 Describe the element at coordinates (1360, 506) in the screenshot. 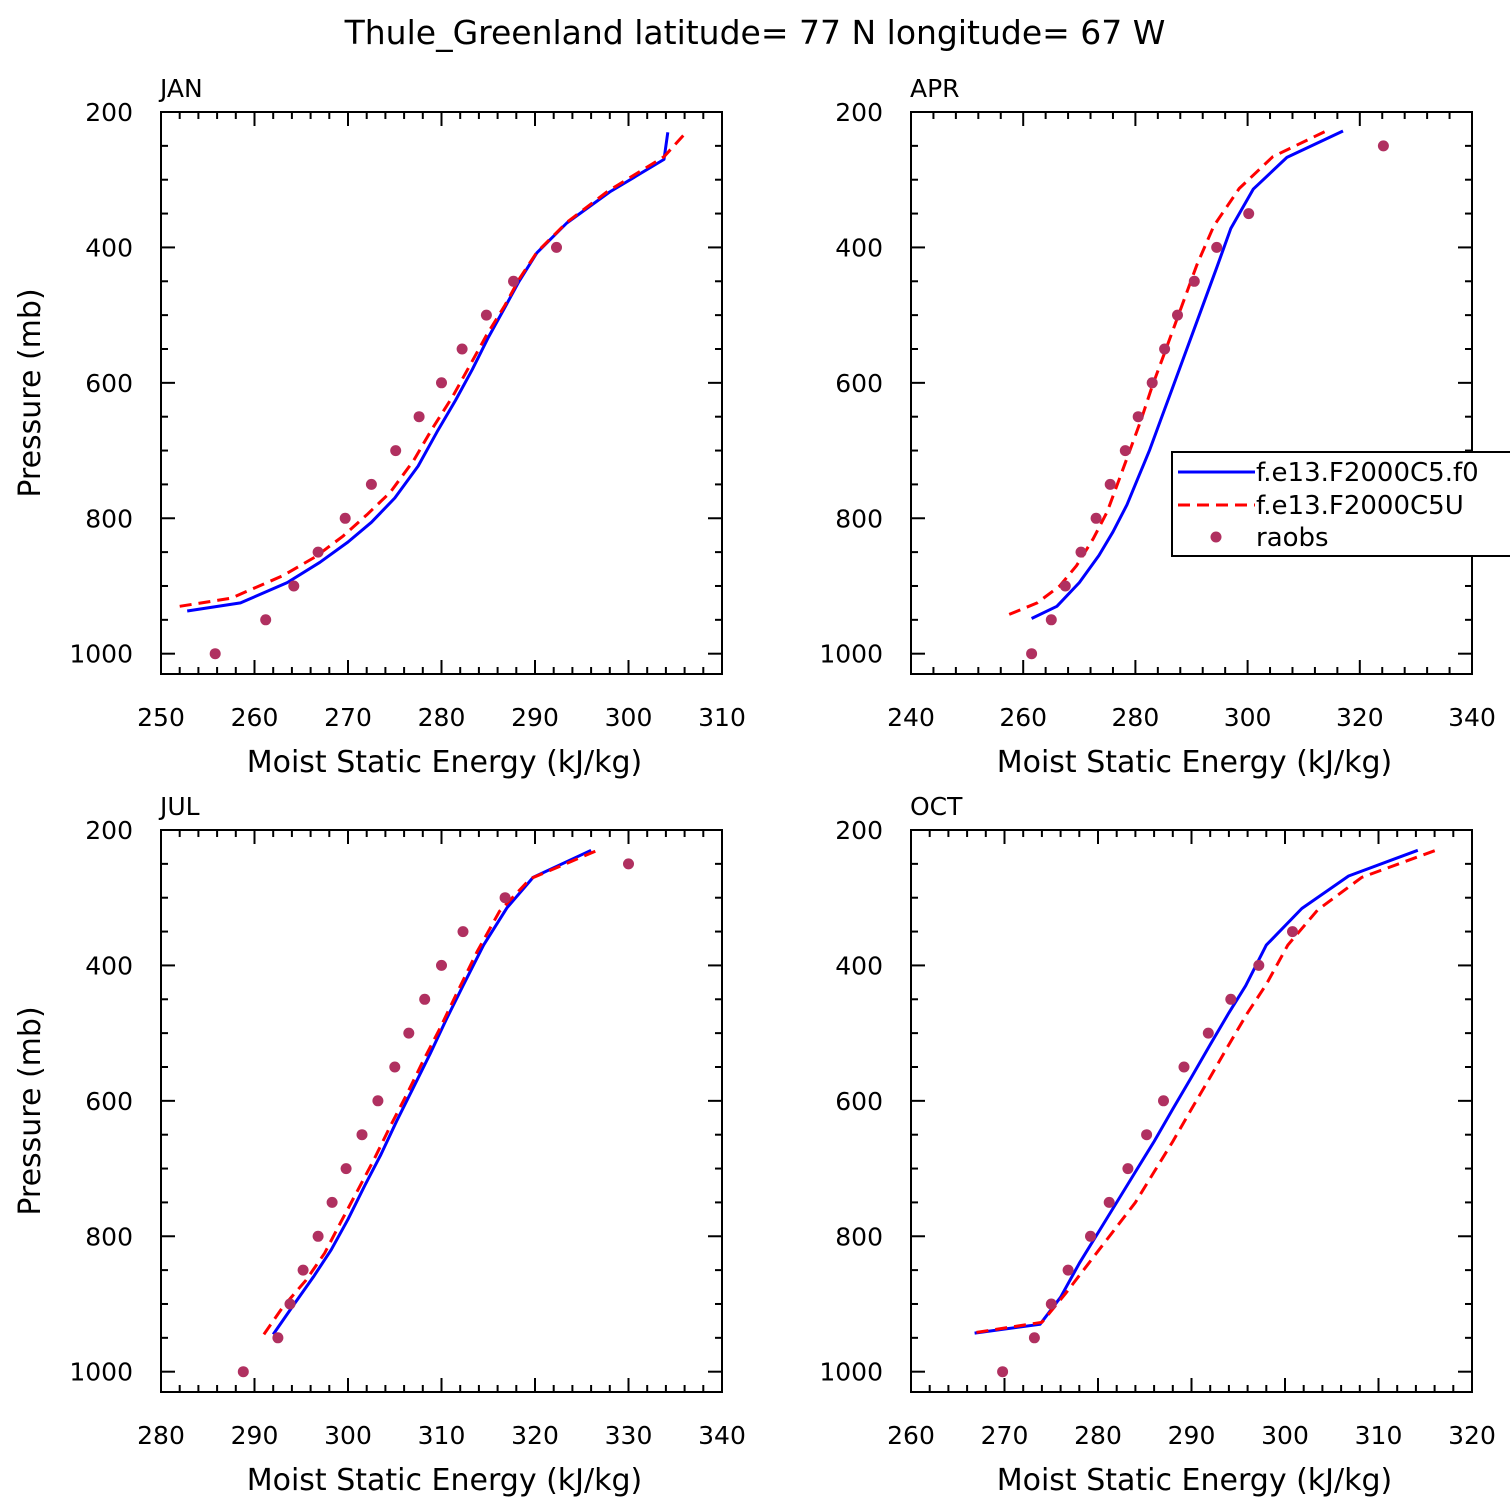

I see `legend-label-model-2: f.e13.F2000C5U` at that location.